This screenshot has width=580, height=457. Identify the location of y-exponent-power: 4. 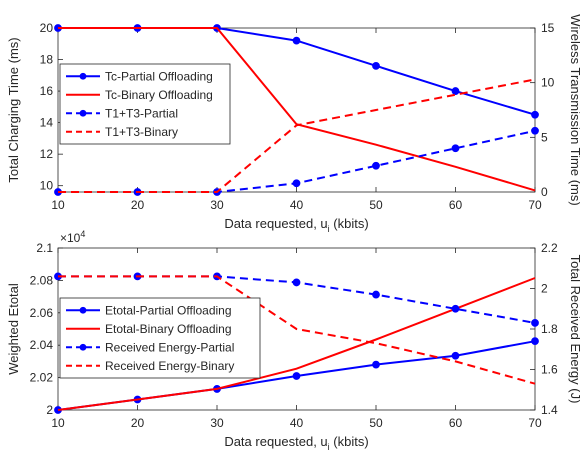
(82, 234).